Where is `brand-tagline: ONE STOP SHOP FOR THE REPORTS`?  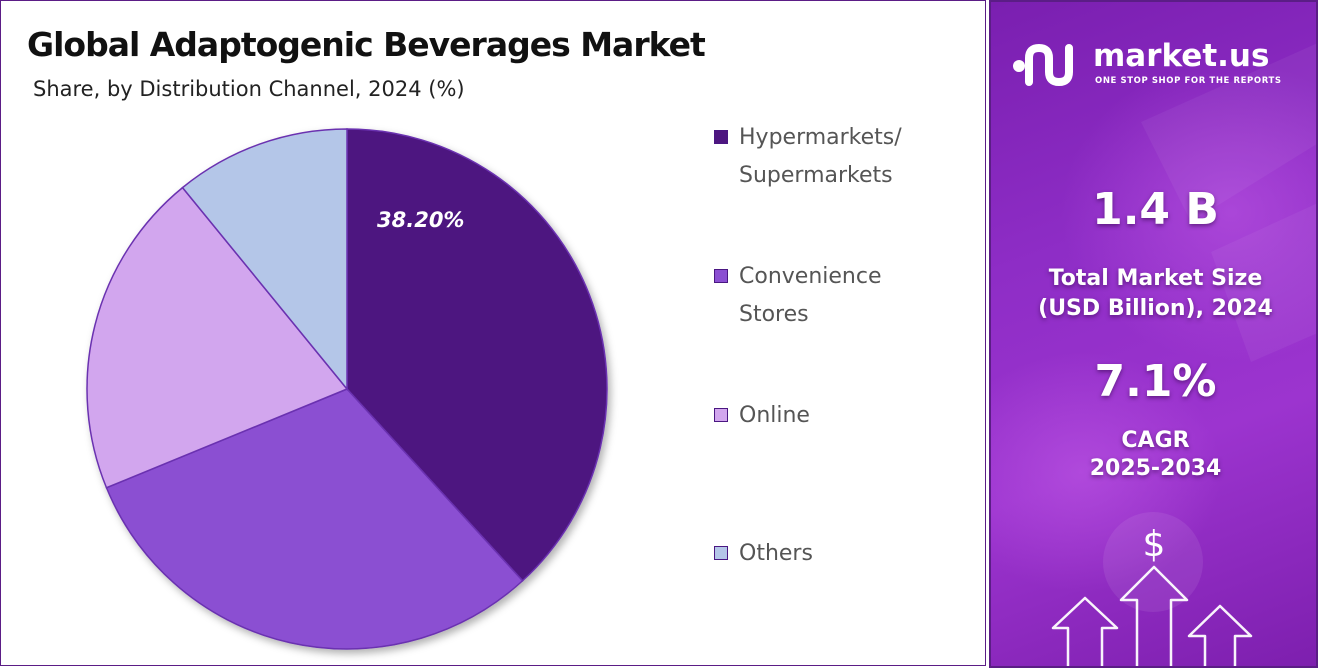 brand-tagline: ONE STOP SHOP FOR THE REPORTS is located at coordinates (1188, 81).